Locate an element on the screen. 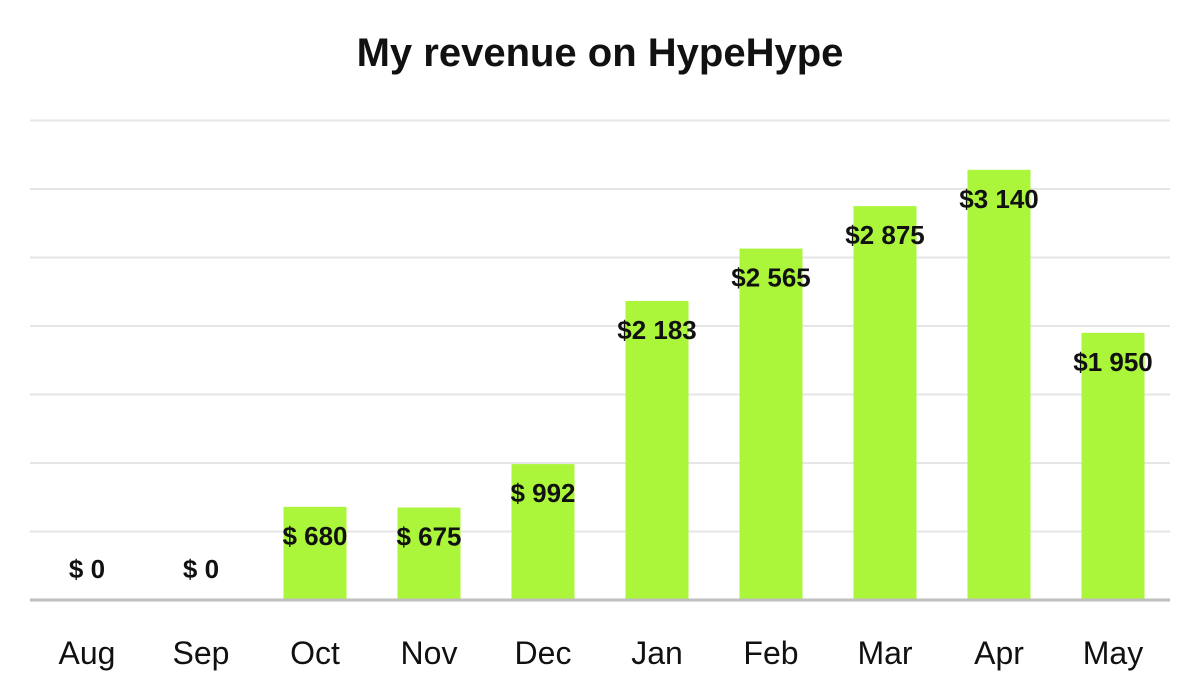 Image resolution: width=1200 pixels, height=691 pixels. x-tick-label: Aug is located at coordinates (87, 653).